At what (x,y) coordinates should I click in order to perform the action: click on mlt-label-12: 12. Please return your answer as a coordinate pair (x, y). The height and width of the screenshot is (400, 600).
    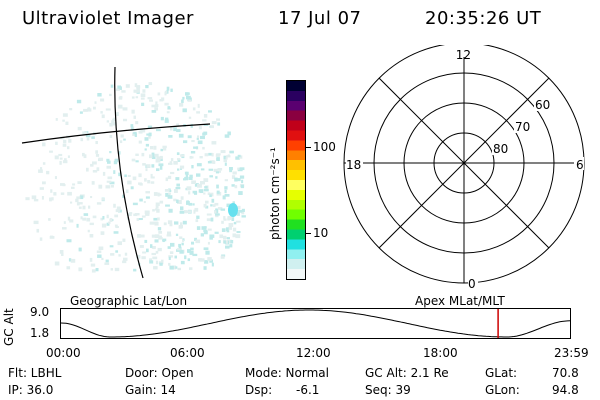
    Looking at the image, I should click on (463, 55).